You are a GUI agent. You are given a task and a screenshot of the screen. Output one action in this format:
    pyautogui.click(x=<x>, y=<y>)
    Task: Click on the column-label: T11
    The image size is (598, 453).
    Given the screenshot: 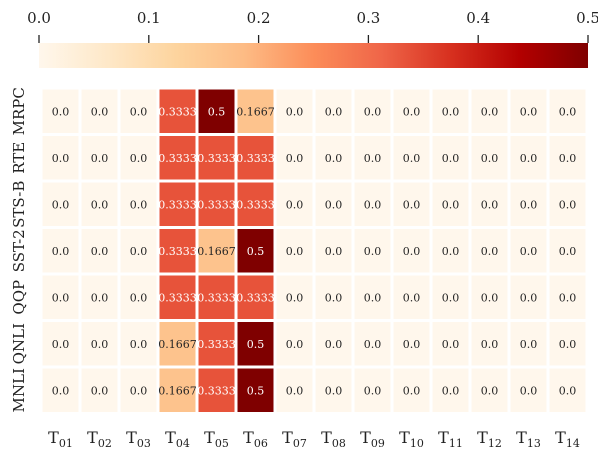 What is the action you would take?
    pyautogui.click(x=450, y=439)
    